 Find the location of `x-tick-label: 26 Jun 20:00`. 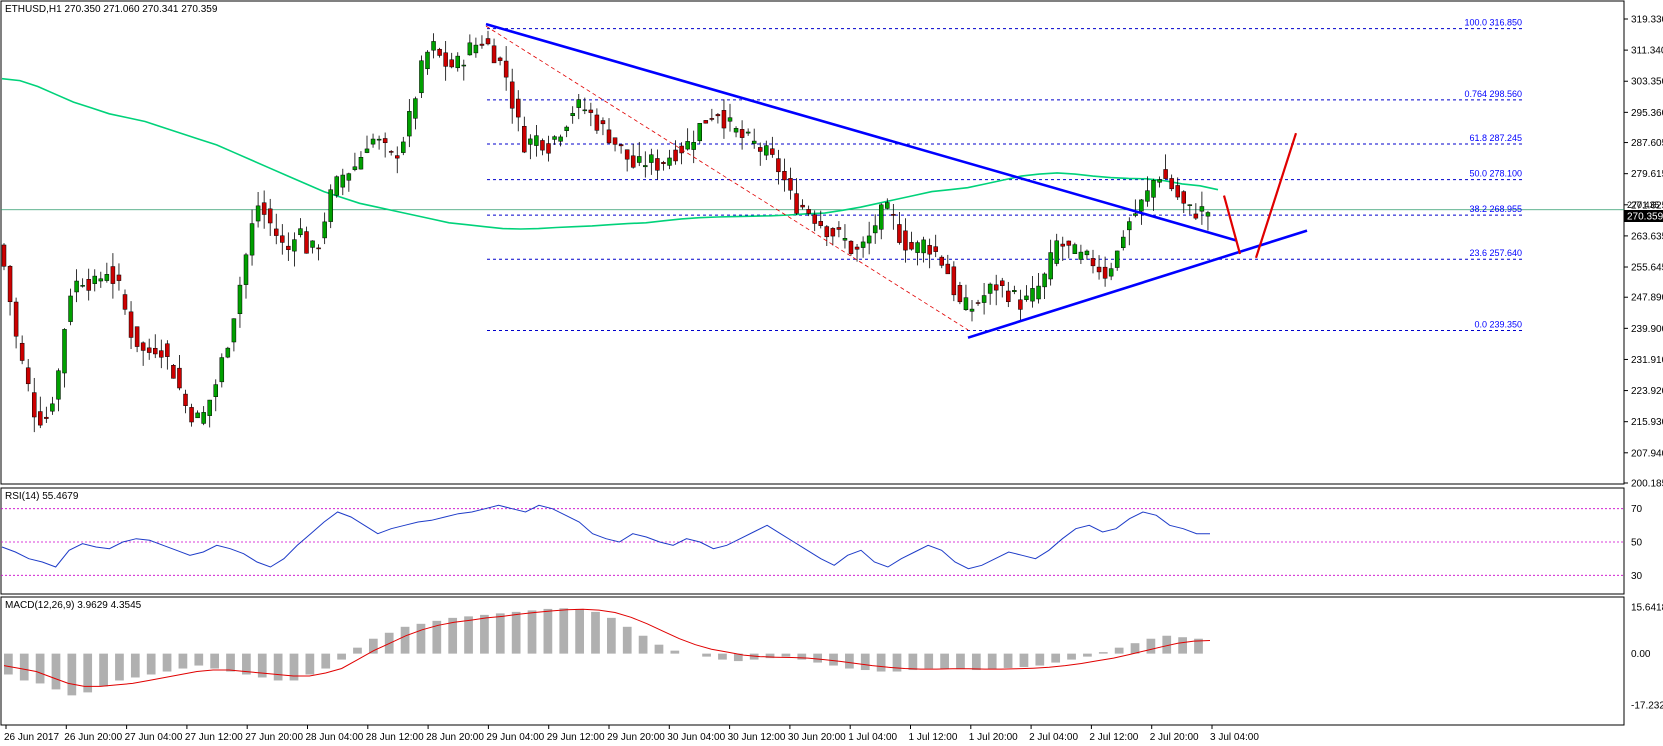

x-tick-label: 26 Jun 20:00 is located at coordinates (93, 737).